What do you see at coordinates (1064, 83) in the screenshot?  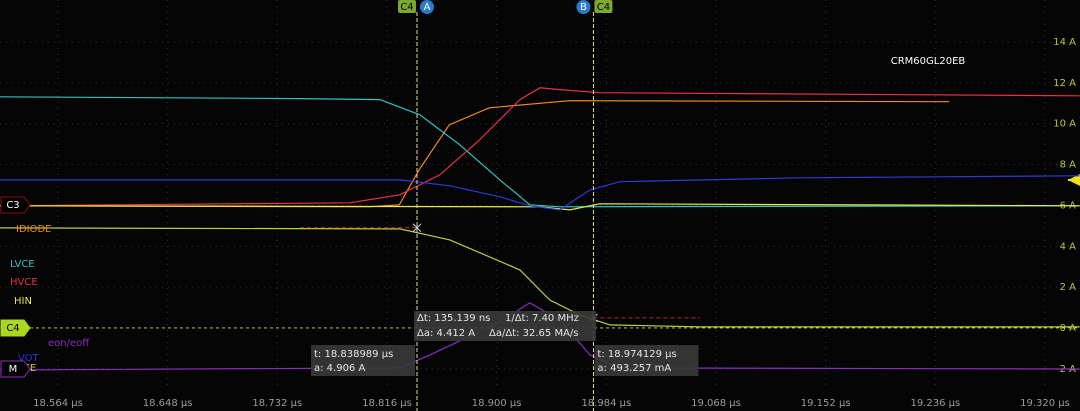 I see `y-tick-label: 12 A` at bounding box center [1064, 83].